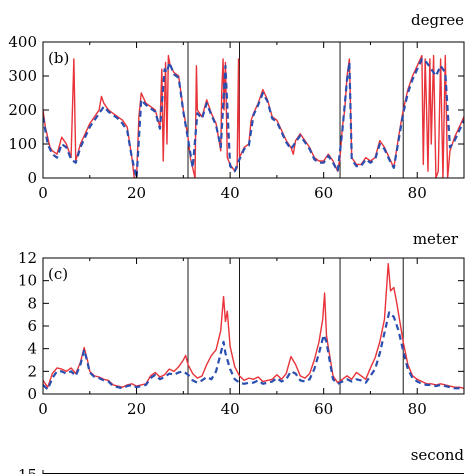 Image resolution: width=474 pixels, height=474 pixels. What do you see at coordinates (438, 455) in the screenshot?
I see `unit-label-second: second` at bounding box center [438, 455].